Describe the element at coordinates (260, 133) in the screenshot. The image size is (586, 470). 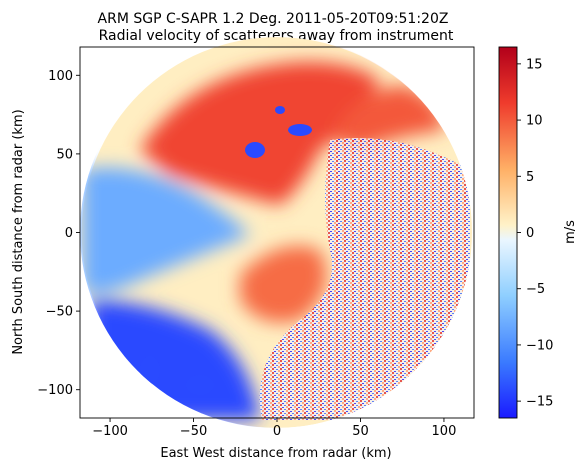
I see `region-north-inbound` at that location.